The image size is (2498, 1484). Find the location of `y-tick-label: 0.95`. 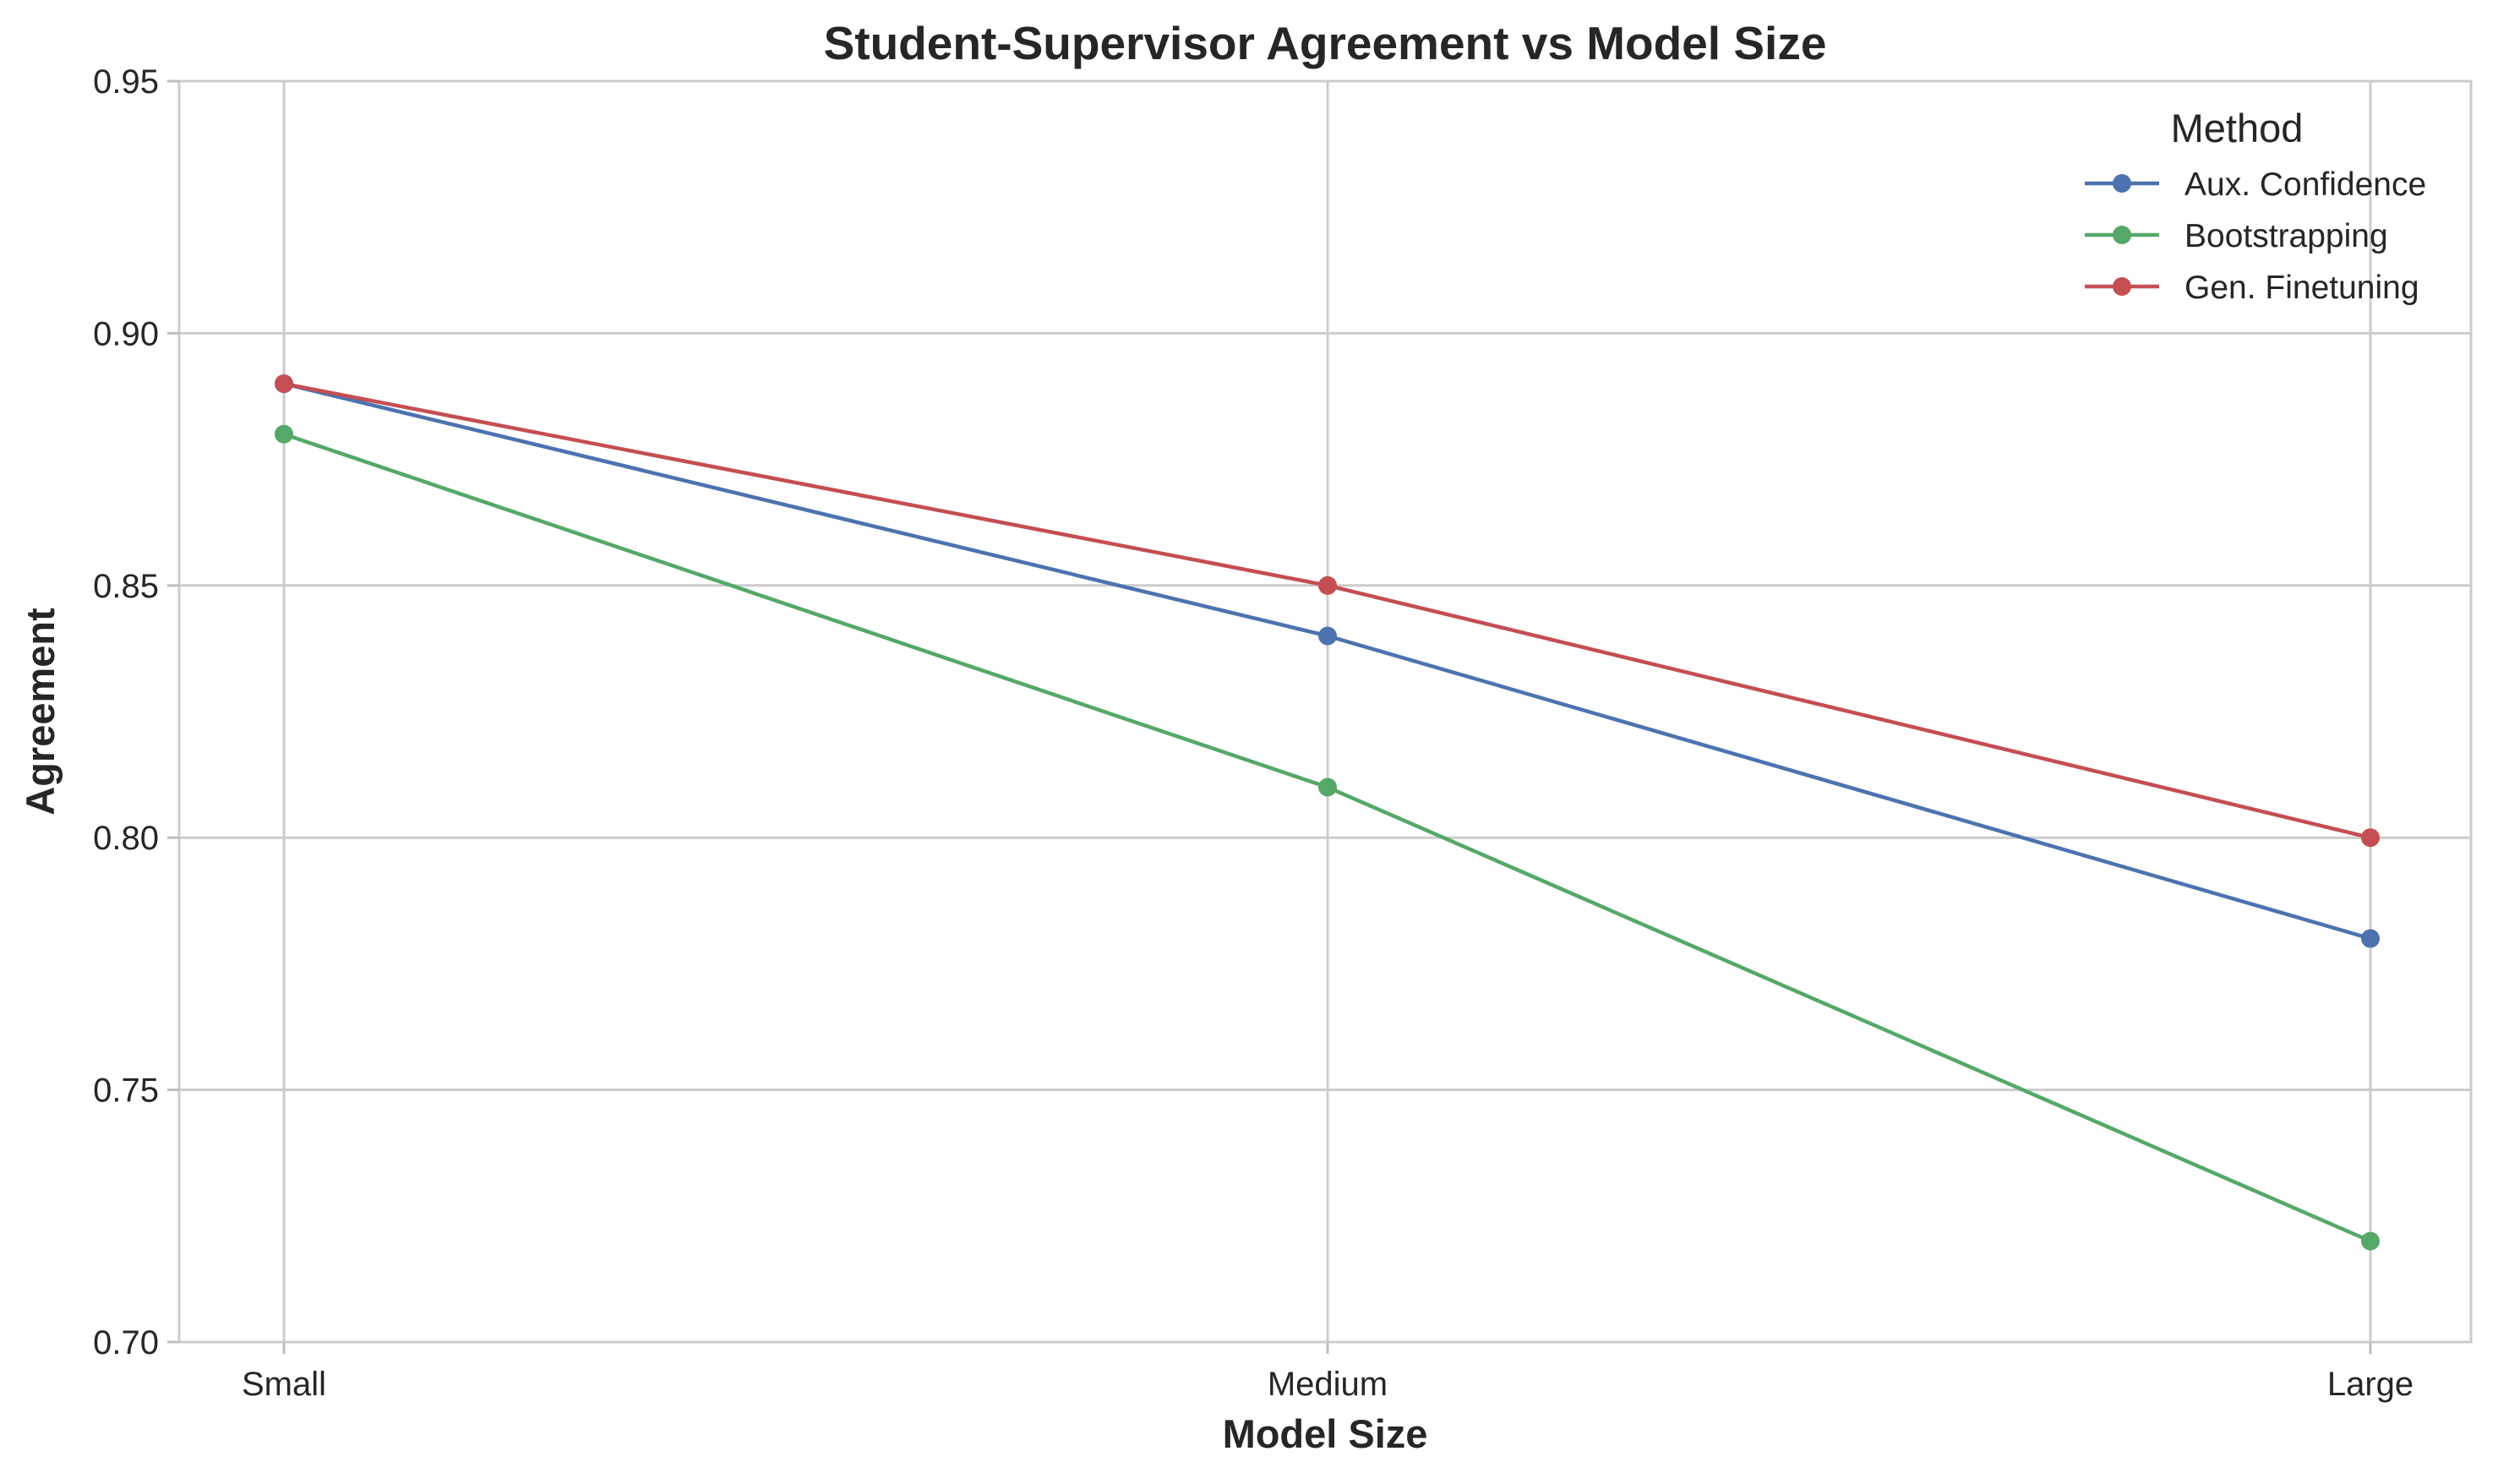

y-tick-label: 0.95 is located at coordinates (126, 82).